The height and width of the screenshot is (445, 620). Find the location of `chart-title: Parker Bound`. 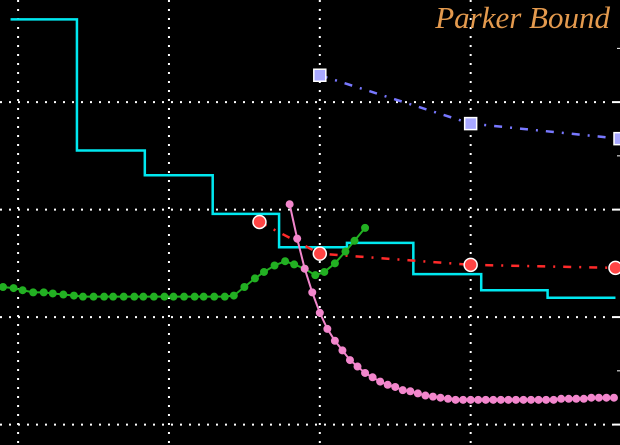

chart-title: Parker Bound is located at coordinates (522, 17).